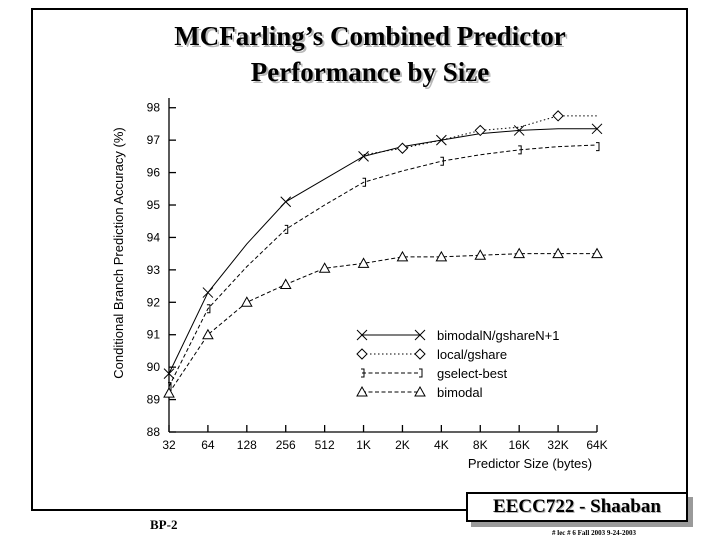  What do you see at coordinates (370, 36) in the screenshot?
I see `title-line-1: MCFarling’s Combined Predictor` at bounding box center [370, 36].